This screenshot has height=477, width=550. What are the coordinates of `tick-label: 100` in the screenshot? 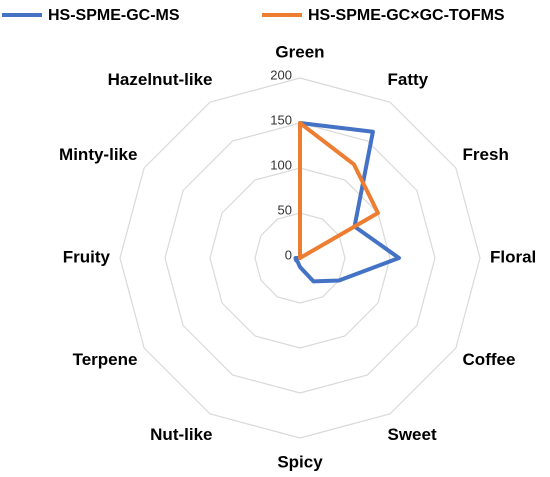 It's located at (281, 164).